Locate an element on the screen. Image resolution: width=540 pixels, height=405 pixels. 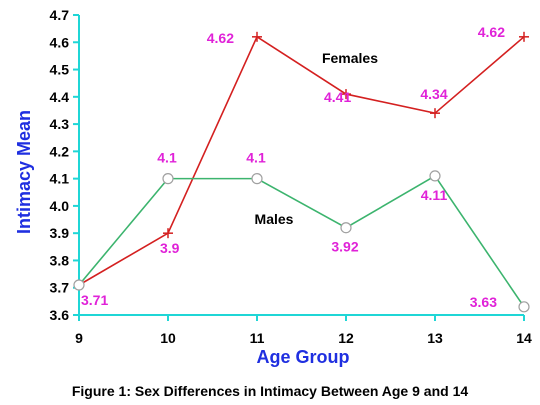
y-tick-label: 4.2 is located at coordinates (60, 151).